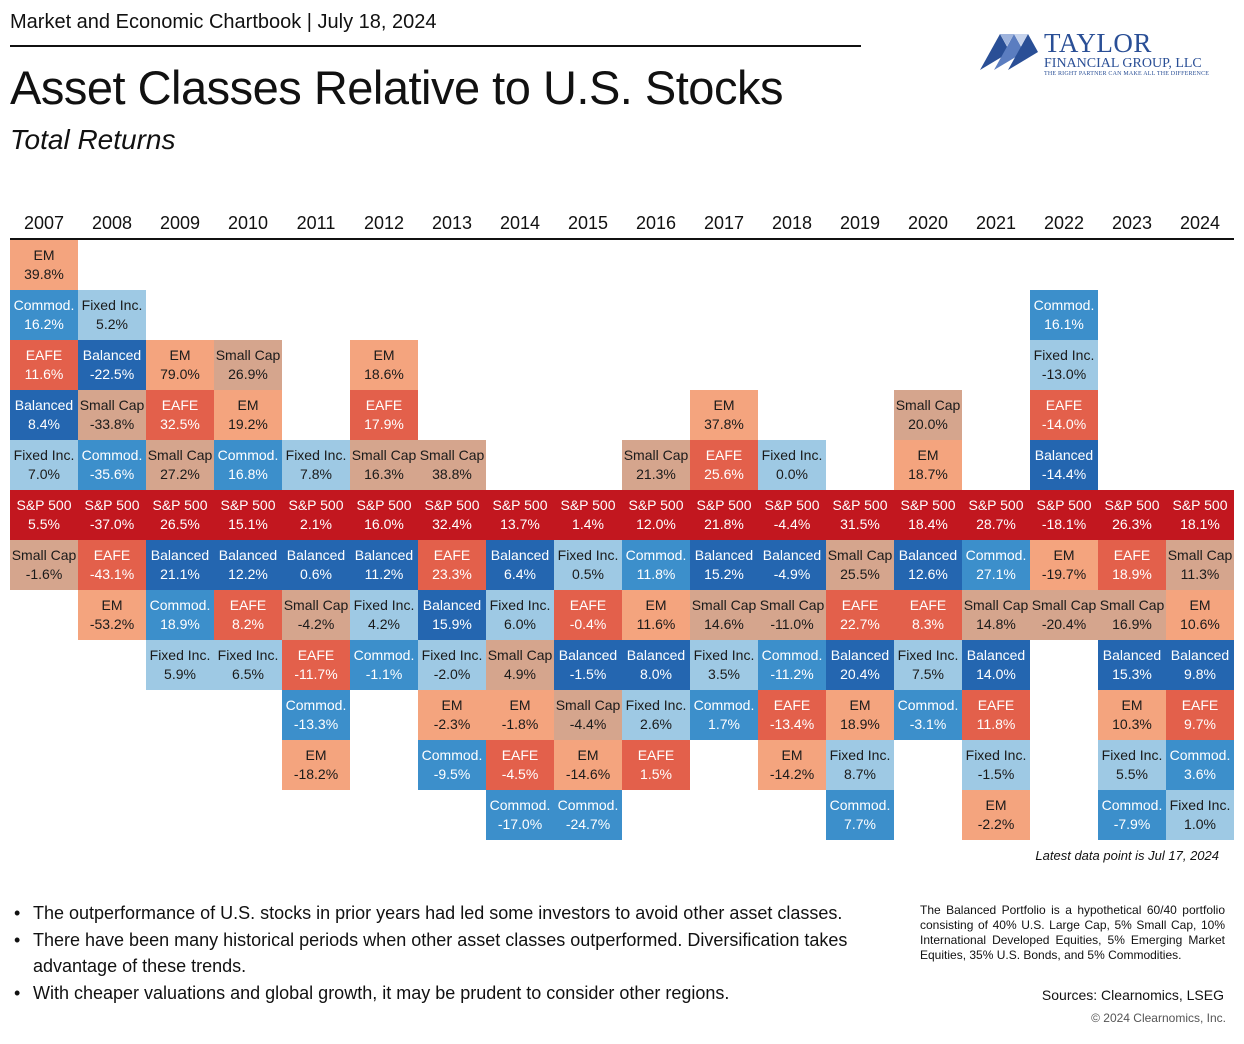 The image size is (1244, 1044). Describe the element at coordinates (316, 774) in the screenshot. I see `asset-return-label: -18.2%` at that location.